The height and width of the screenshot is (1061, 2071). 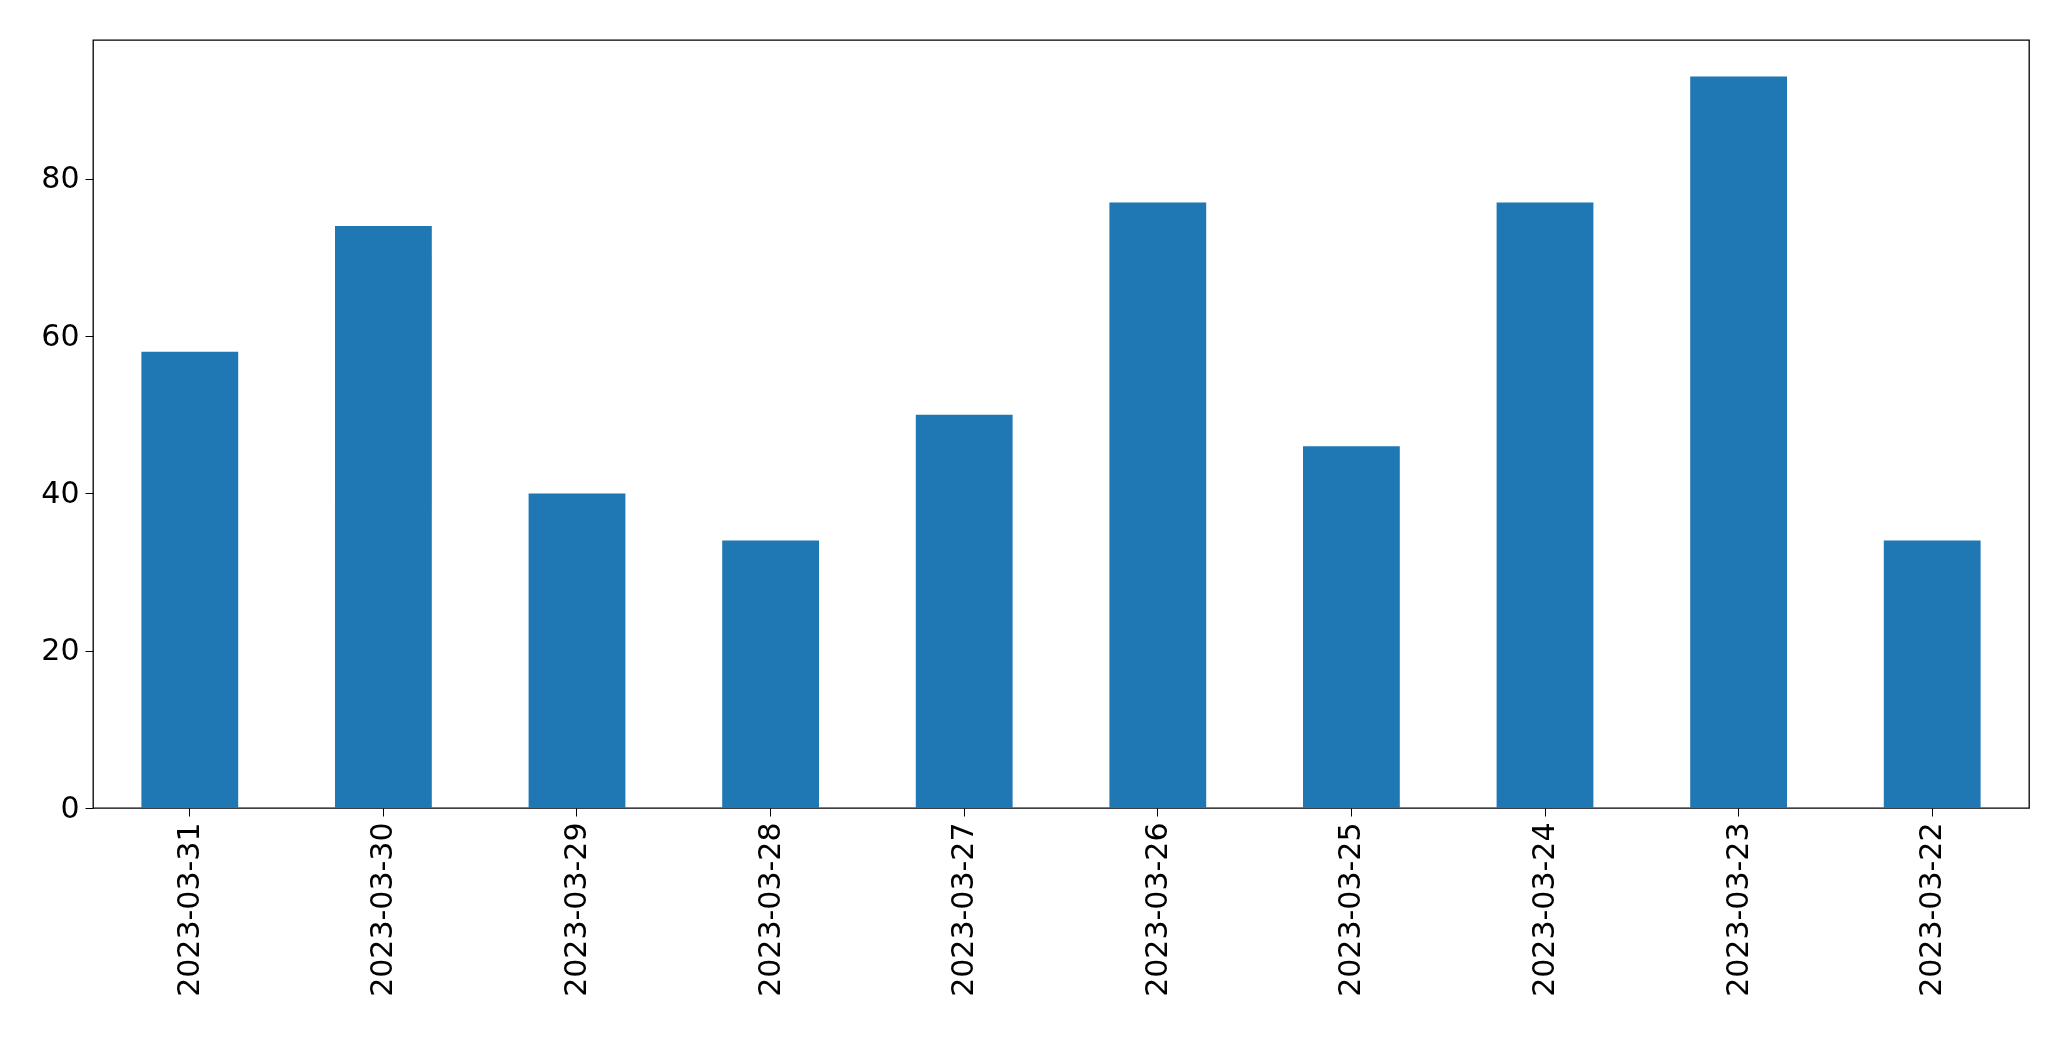 I want to click on y-tick-label: 40, so click(x=60, y=492).